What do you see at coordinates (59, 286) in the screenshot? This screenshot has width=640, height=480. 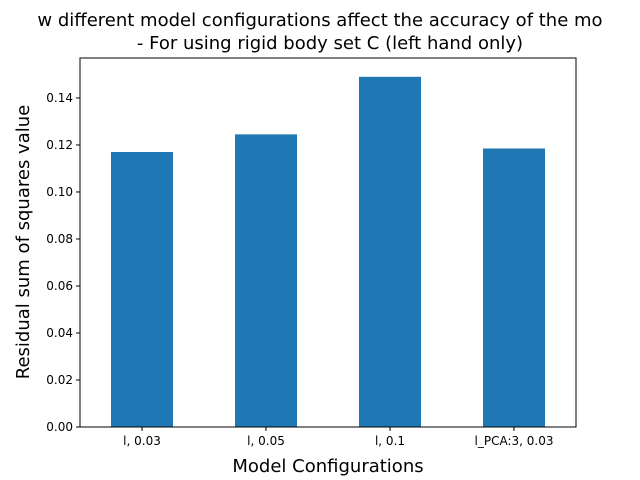 I see `y-tick-label: 0.06` at bounding box center [59, 286].